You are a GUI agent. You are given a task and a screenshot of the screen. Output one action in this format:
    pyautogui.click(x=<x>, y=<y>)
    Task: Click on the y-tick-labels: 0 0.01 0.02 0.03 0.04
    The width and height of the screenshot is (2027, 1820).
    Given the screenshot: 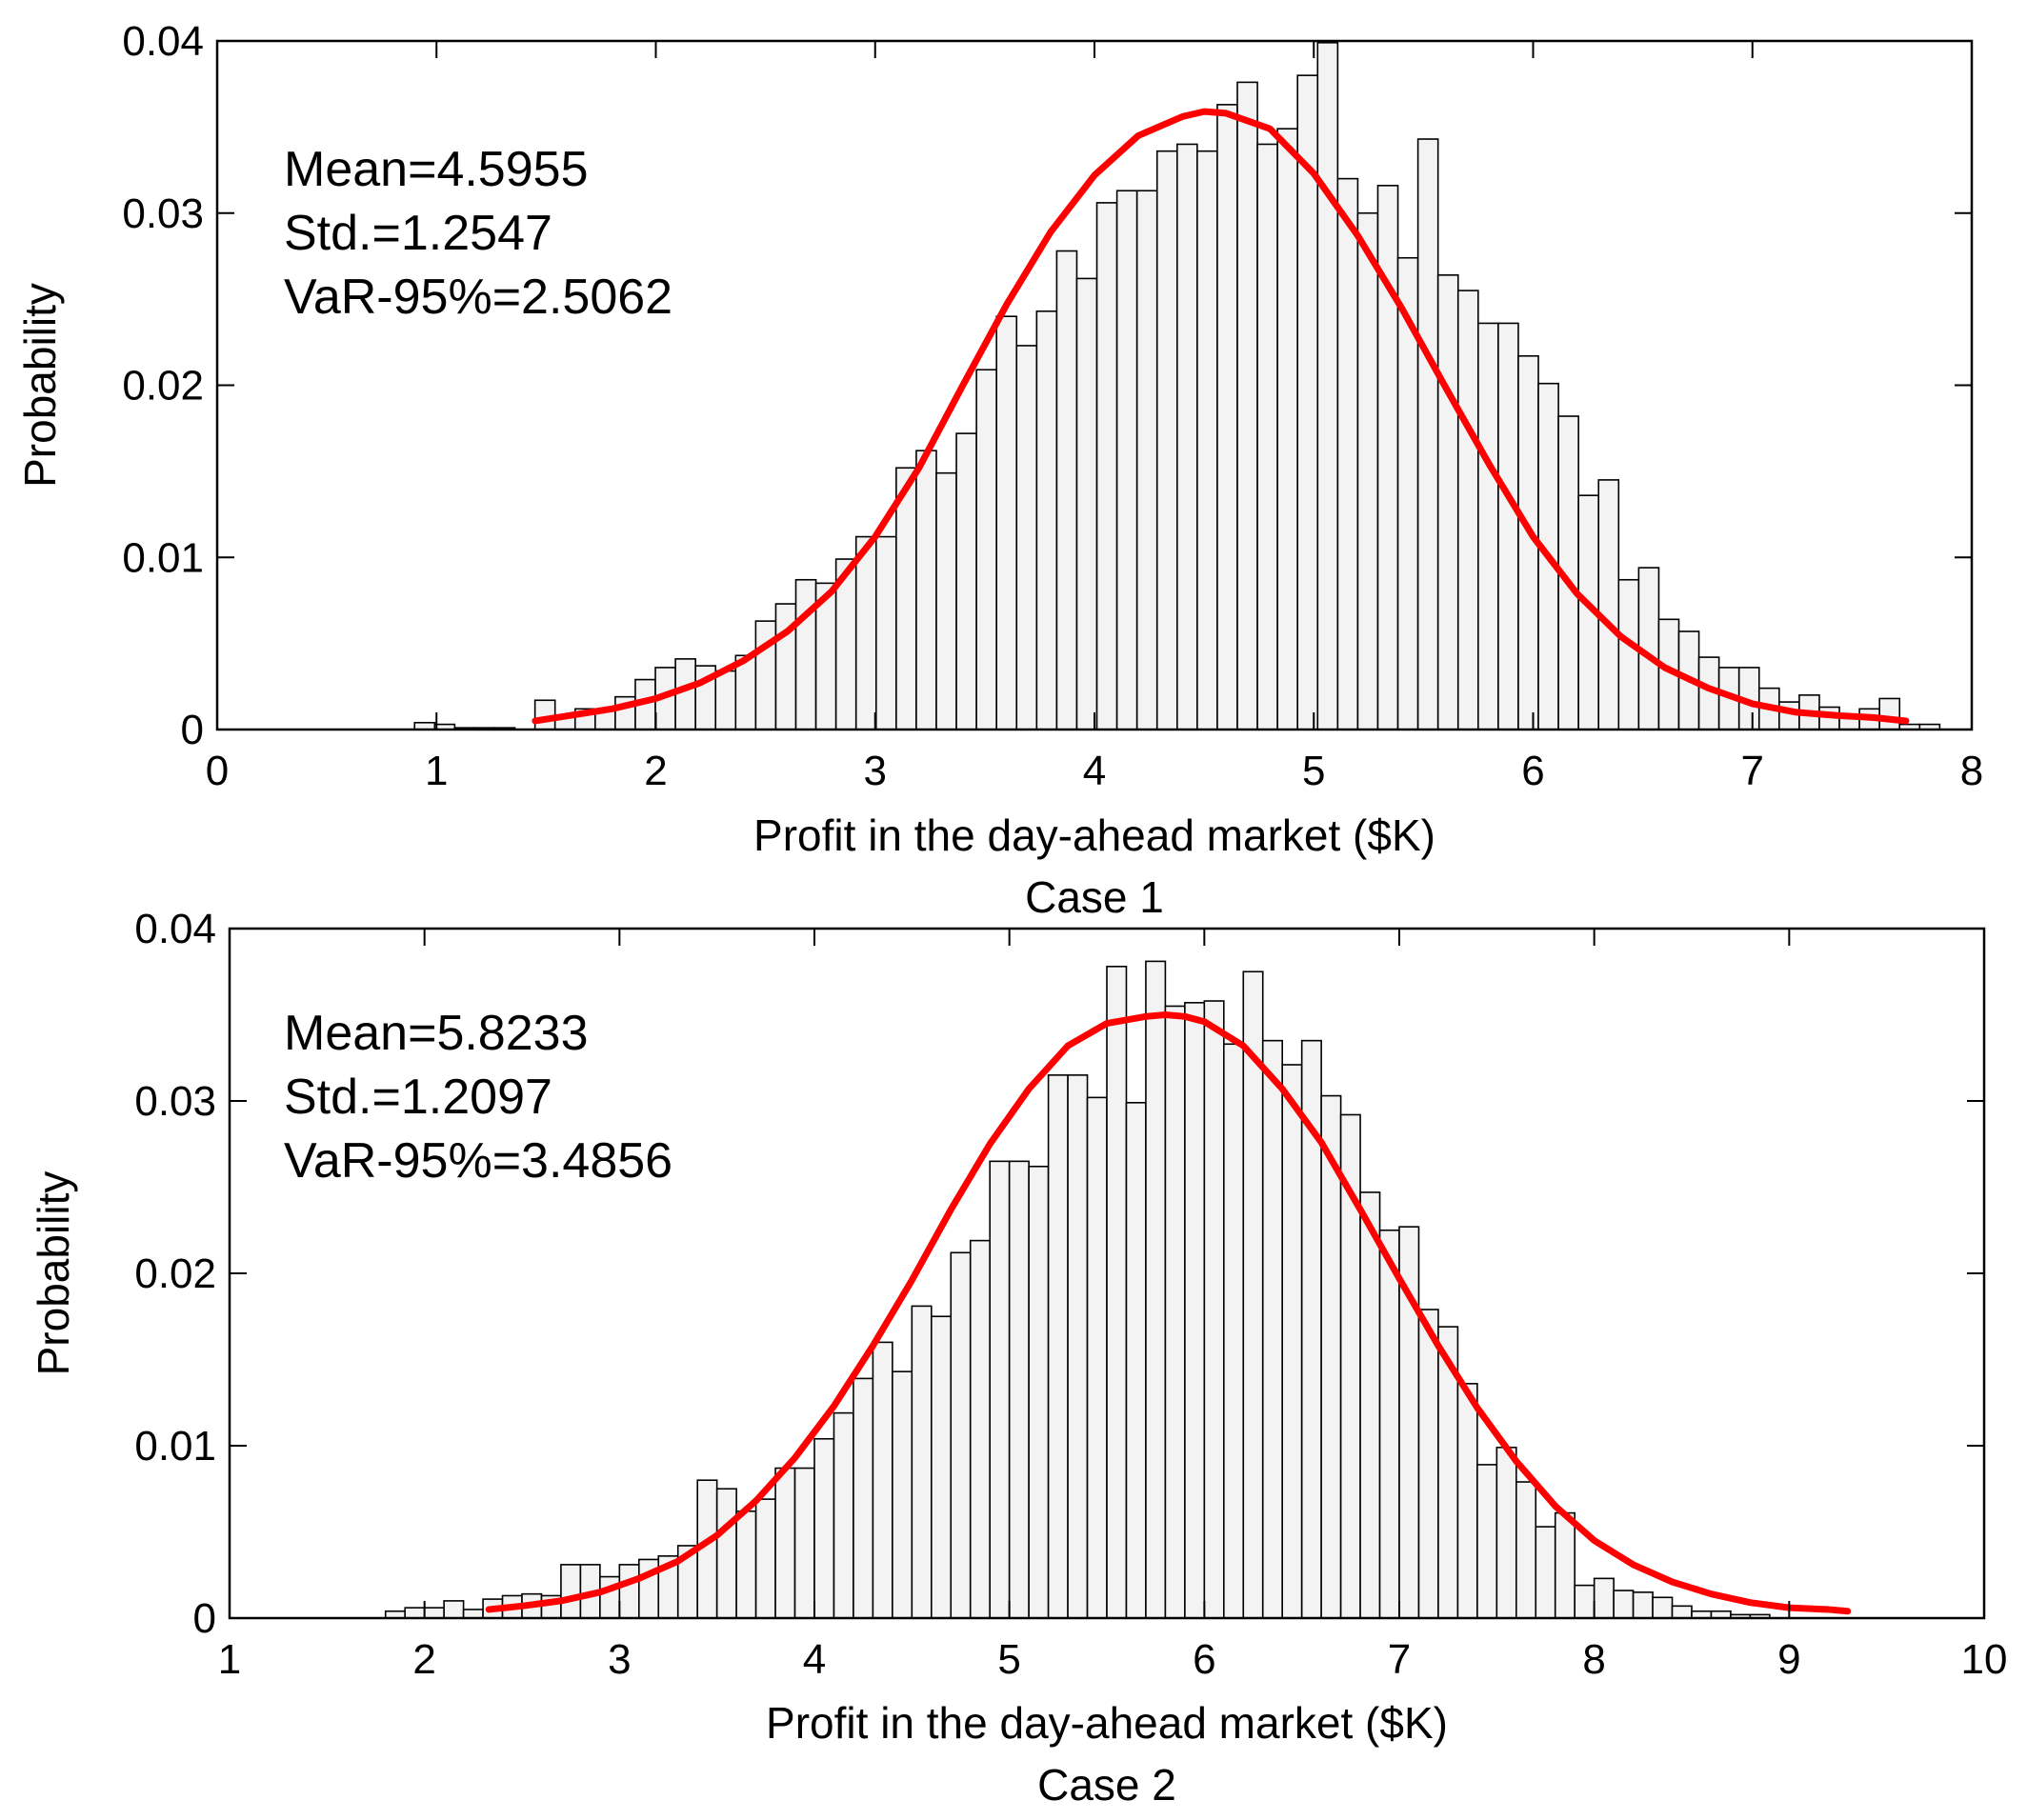 What is the action you would take?
    pyautogui.click(x=175, y=1274)
    